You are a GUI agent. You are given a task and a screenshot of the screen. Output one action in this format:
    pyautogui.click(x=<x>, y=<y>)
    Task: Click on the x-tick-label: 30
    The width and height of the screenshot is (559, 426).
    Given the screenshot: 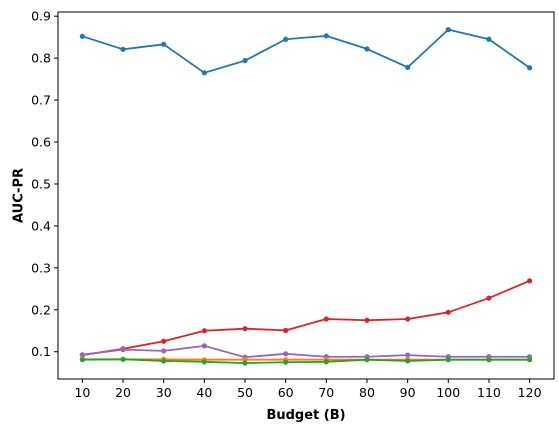 What is the action you would take?
    pyautogui.click(x=164, y=392)
    